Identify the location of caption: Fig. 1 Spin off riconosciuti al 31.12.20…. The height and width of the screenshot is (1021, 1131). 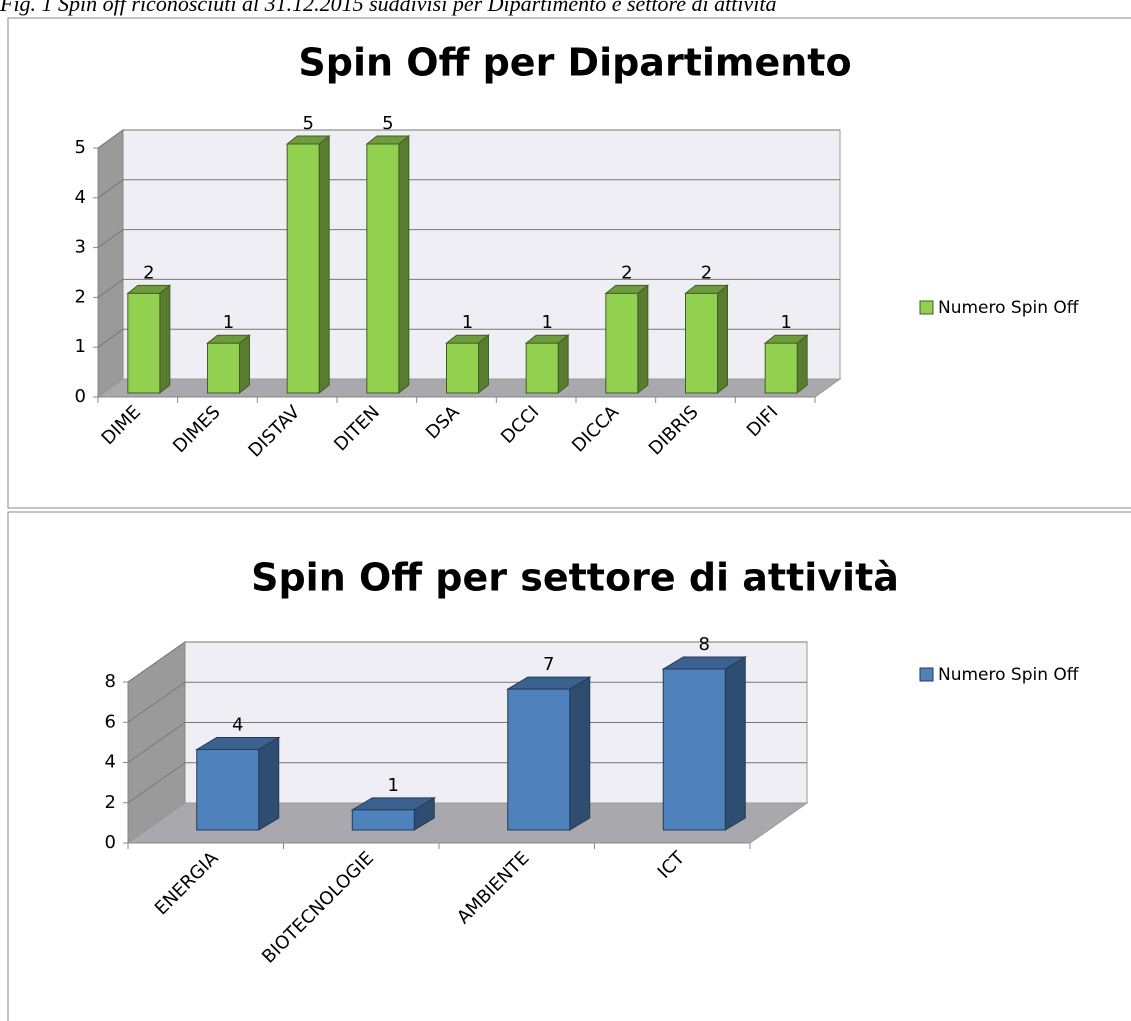
(388, 8).